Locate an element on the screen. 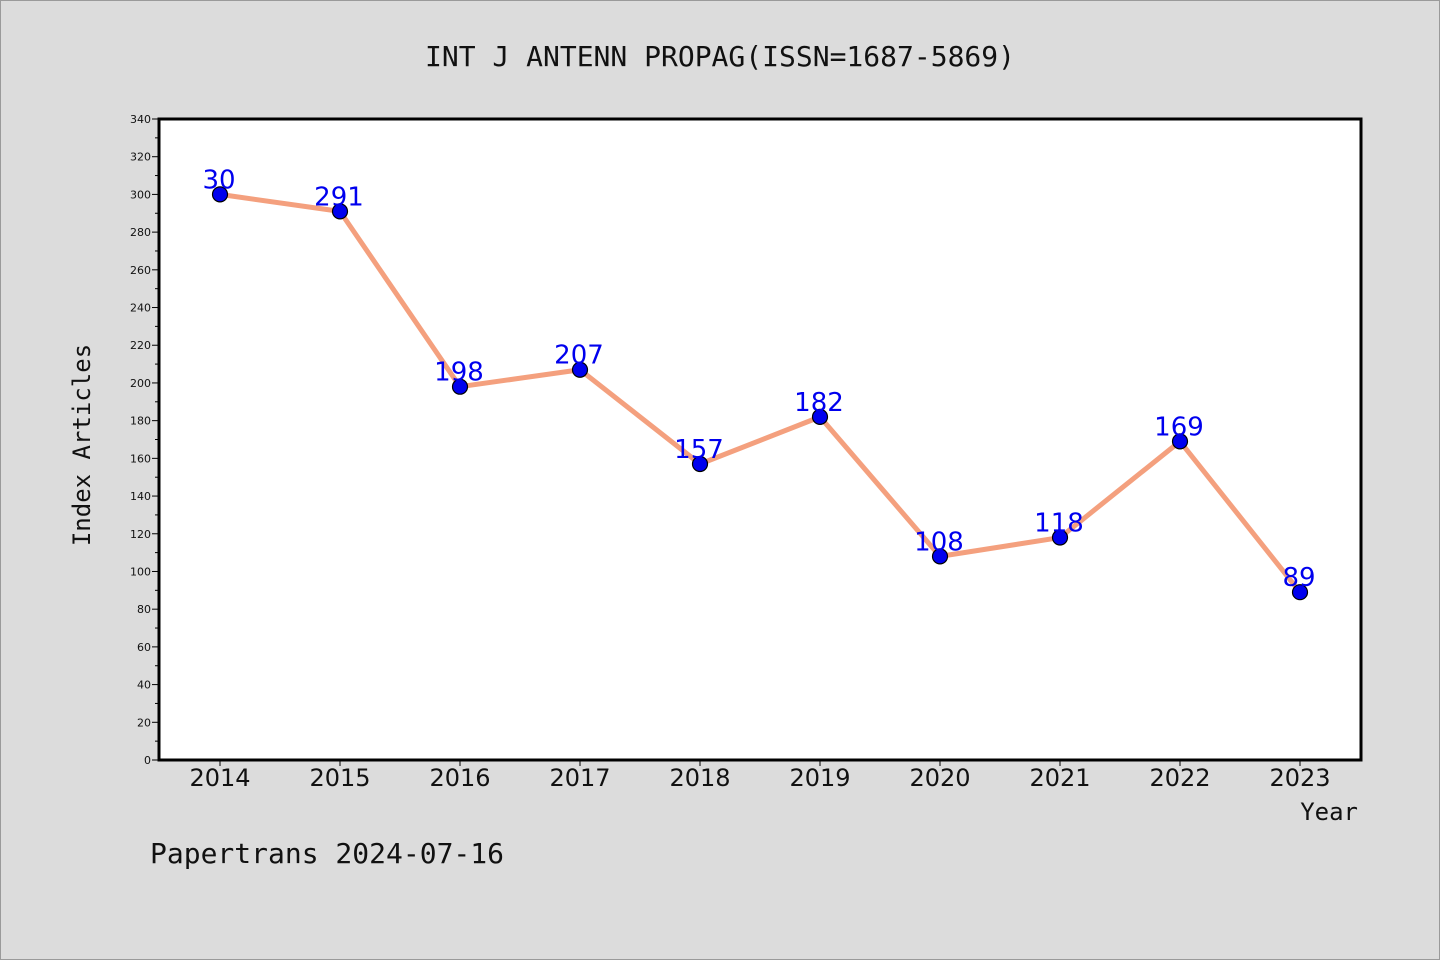 The image size is (1440, 960). x-axis-label: Year is located at coordinates (1329, 812).